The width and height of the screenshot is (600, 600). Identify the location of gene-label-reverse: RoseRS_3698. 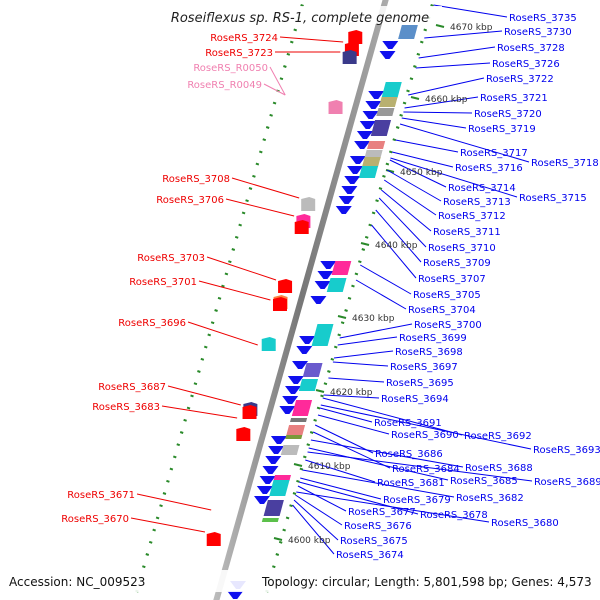
(429, 352).